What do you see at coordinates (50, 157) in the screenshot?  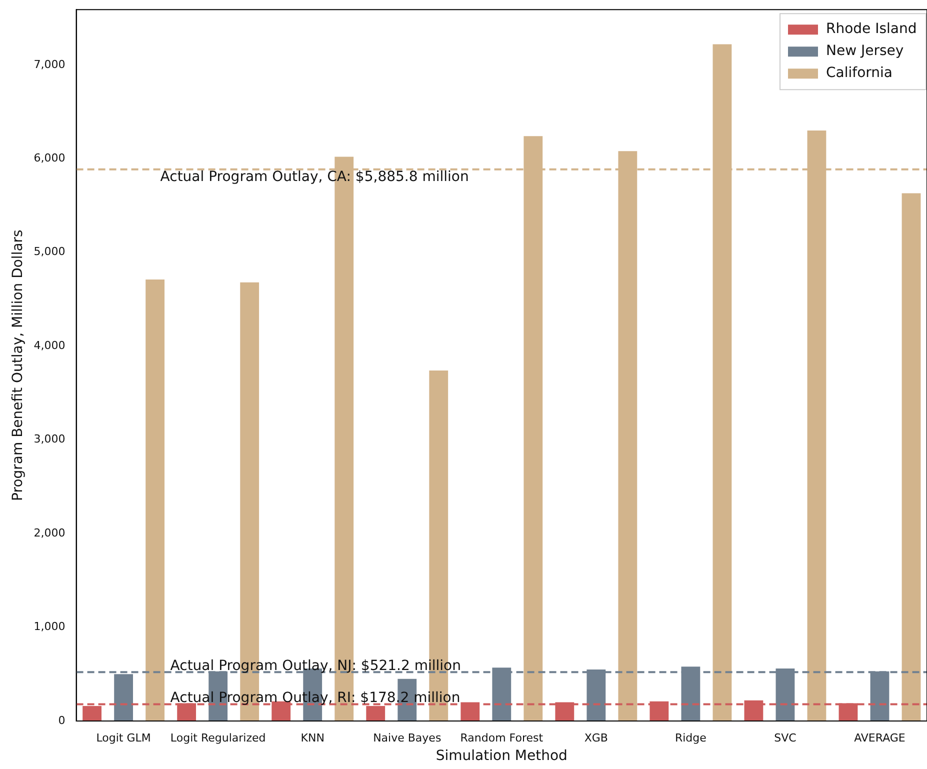 I see `y-tick-label: 6,000` at bounding box center [50, 157].